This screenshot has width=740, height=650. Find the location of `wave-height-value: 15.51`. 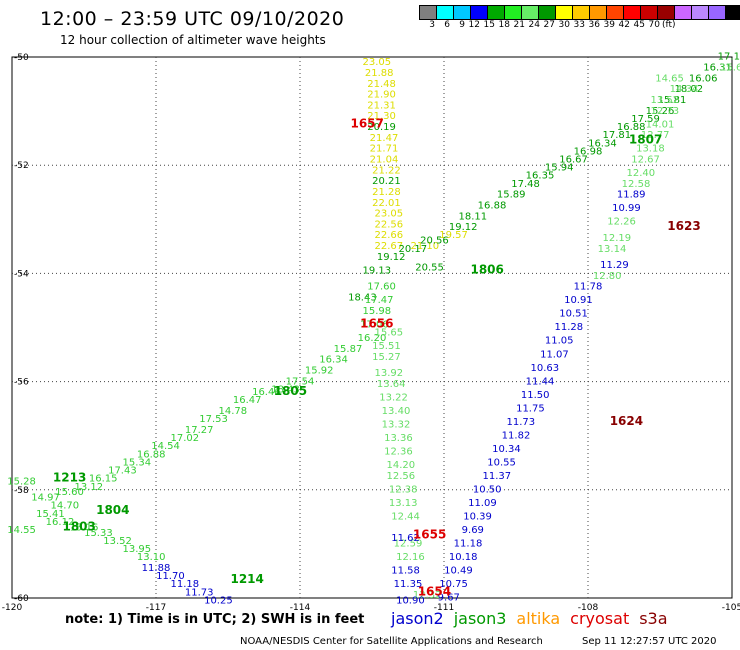

wave-height-value: 15.51 is located at coordinates (386, 346).